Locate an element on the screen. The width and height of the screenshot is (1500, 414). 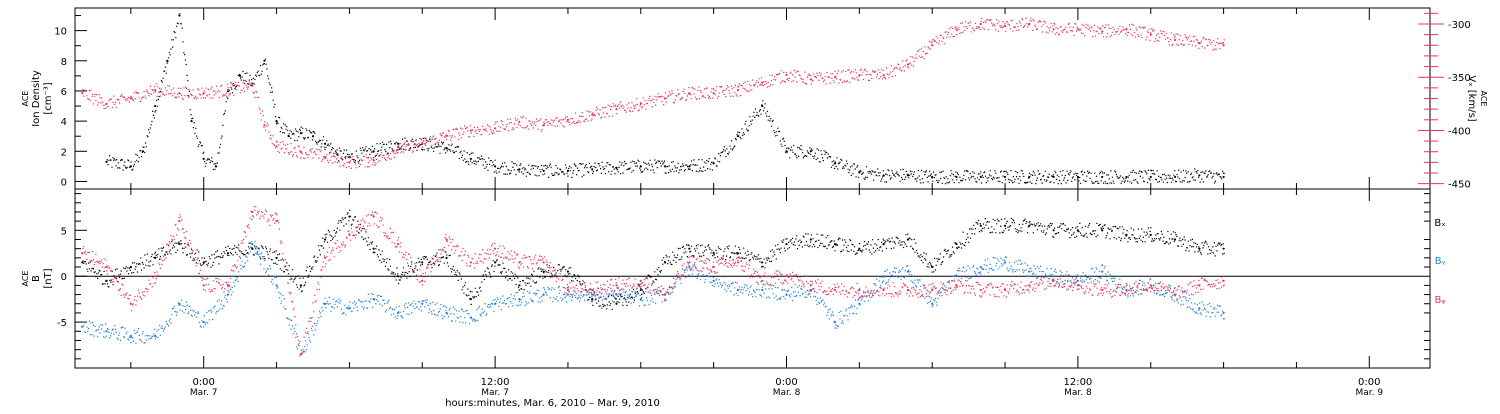
b-label-instrument: ACE is located at coordinates (25, 279).